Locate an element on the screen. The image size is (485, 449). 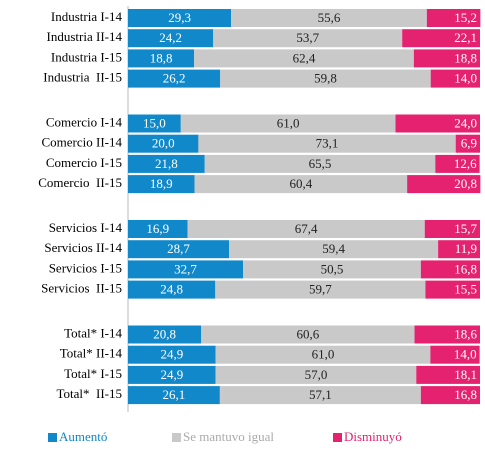
category-label: Industria I-14 is located at coordinates (87, 16).